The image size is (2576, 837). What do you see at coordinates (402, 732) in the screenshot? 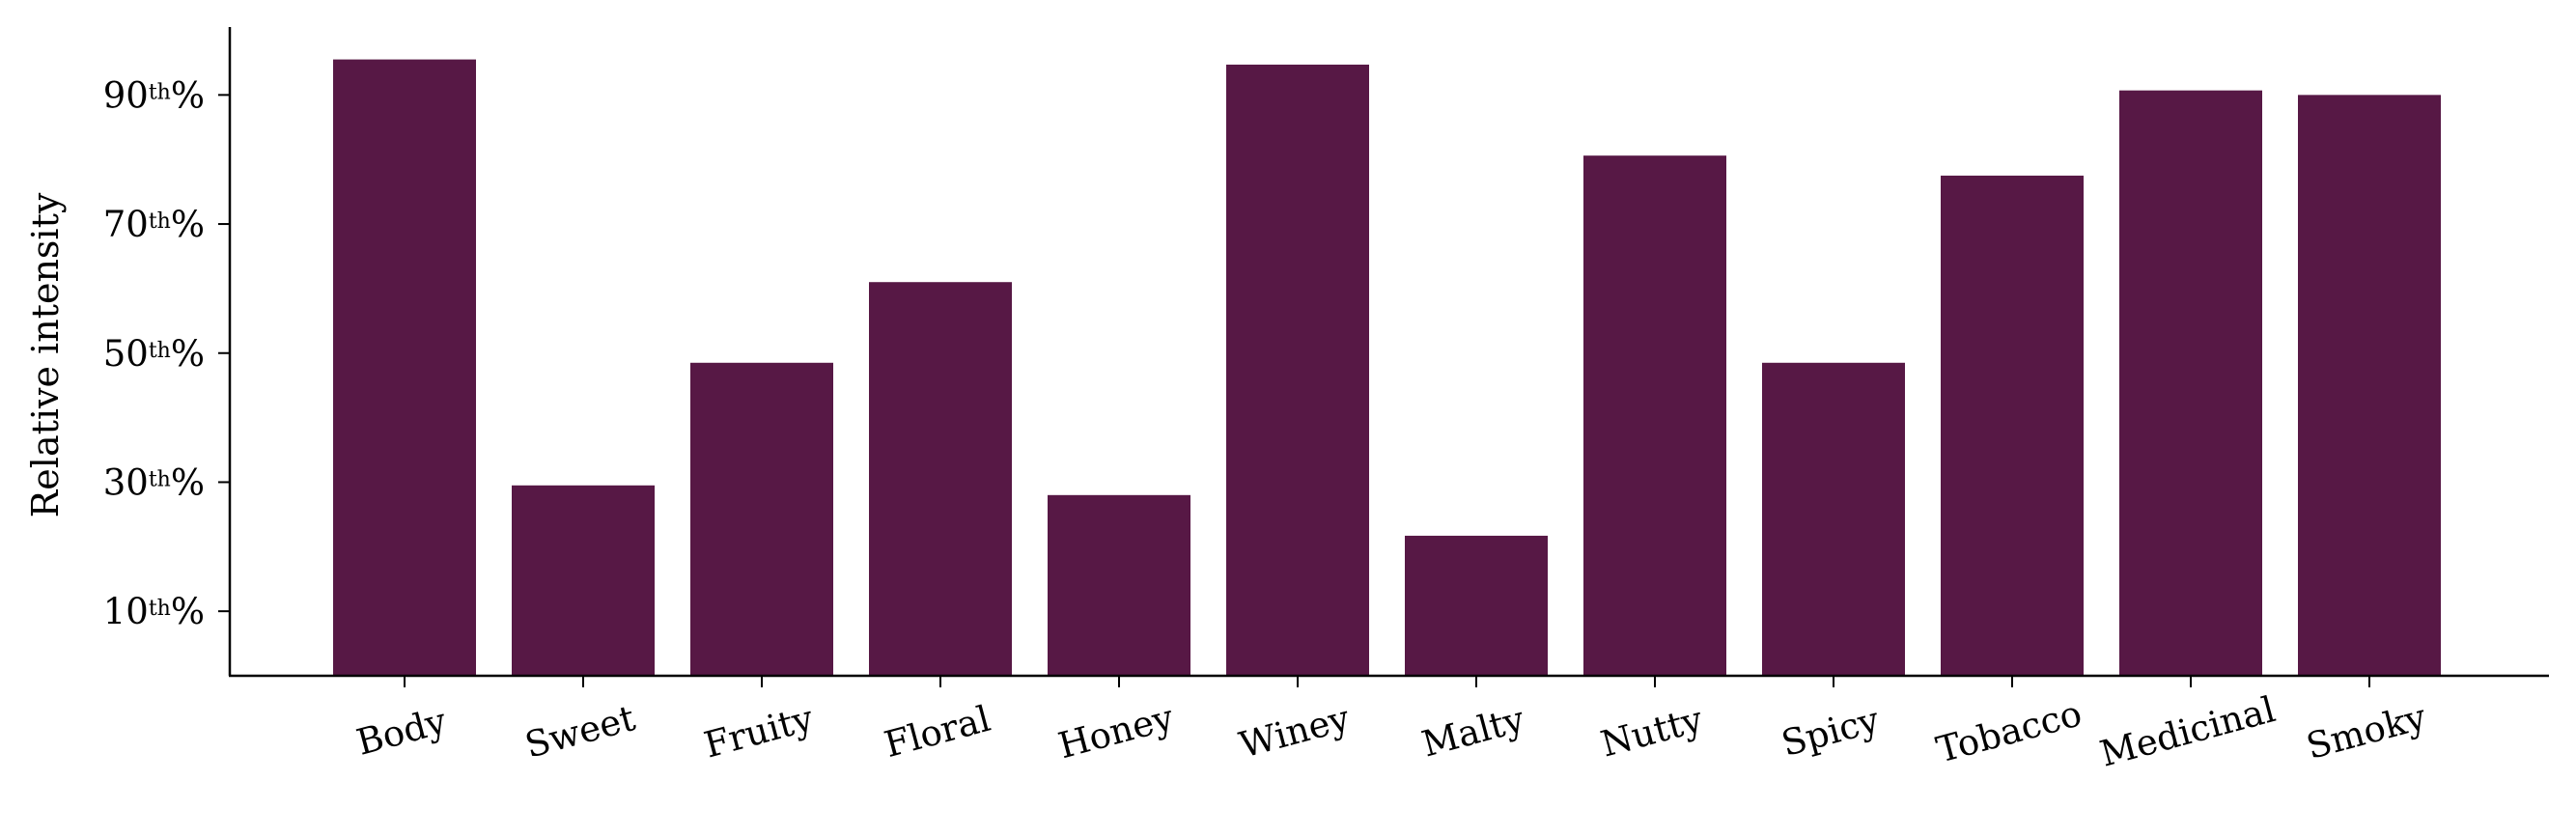
I see `x-tick-label: Body` at bounding box center [402, 732].